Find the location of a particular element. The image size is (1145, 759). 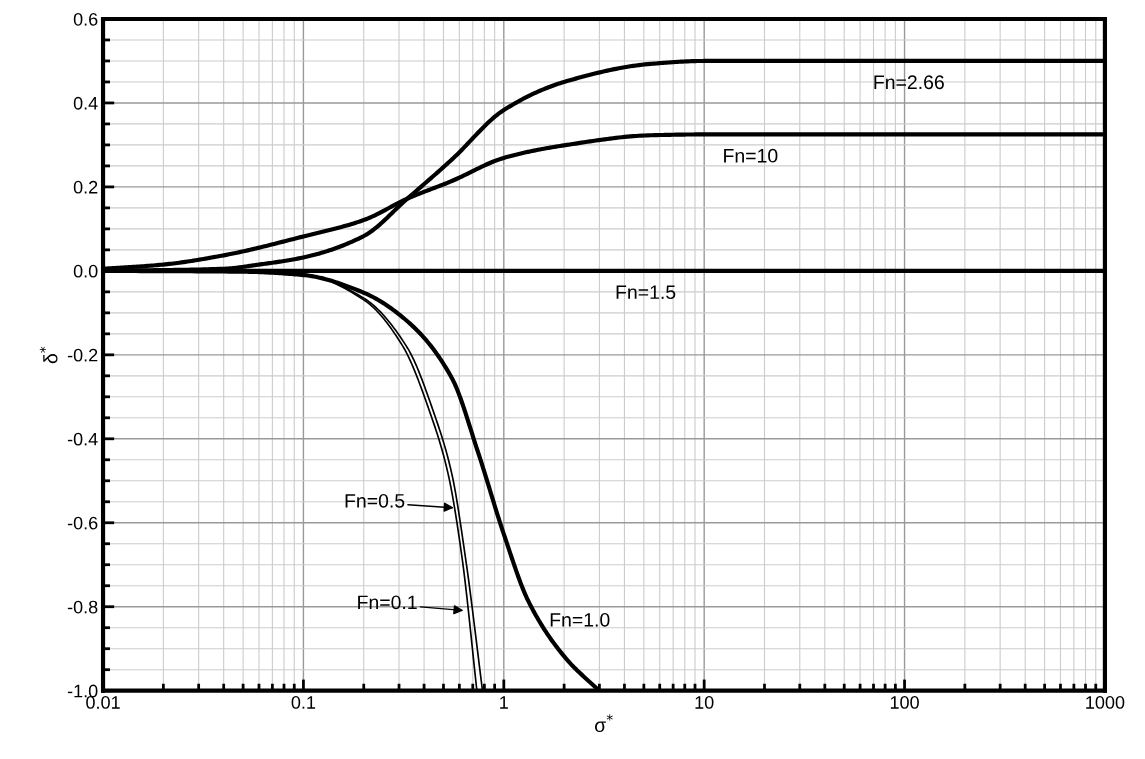

annotation: Fn=10 is located at coordinates (751, 155).